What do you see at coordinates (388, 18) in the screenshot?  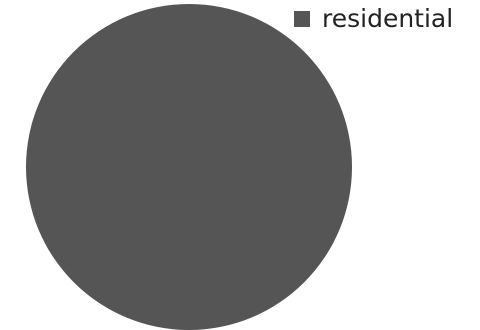 I see `legend-label: residential` at bounding box center [388, 18].